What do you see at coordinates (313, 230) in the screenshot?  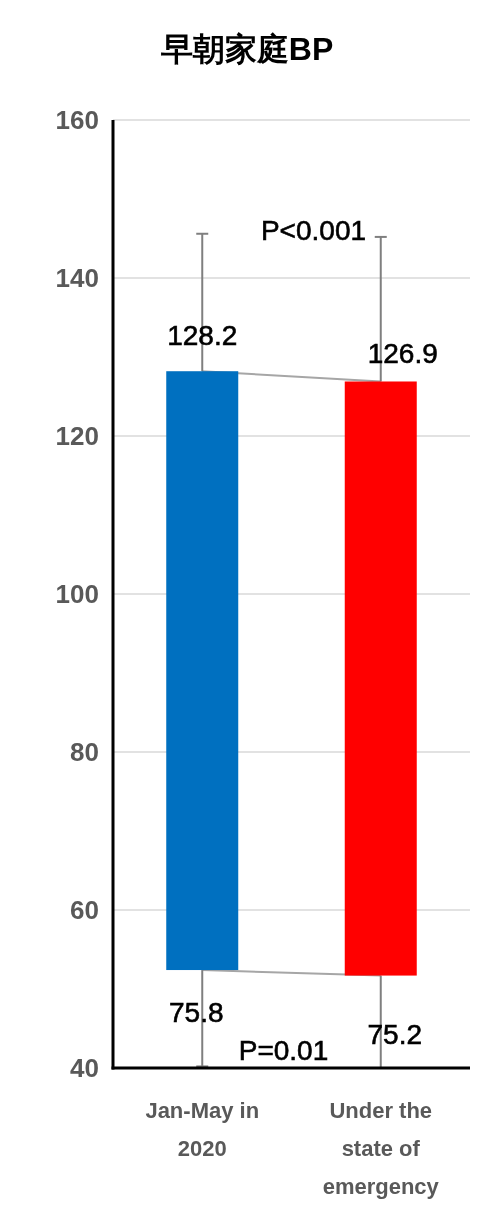 I see `annotation: P<0.001` at bounding box center [313, 230].